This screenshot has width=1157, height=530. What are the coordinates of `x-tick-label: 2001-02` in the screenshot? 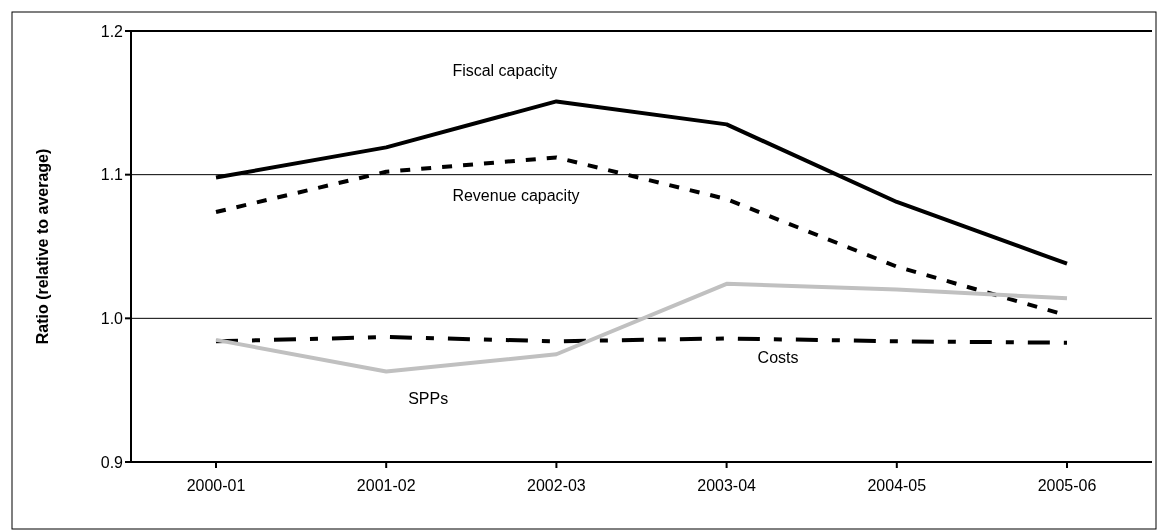 It's located at (386, 486).